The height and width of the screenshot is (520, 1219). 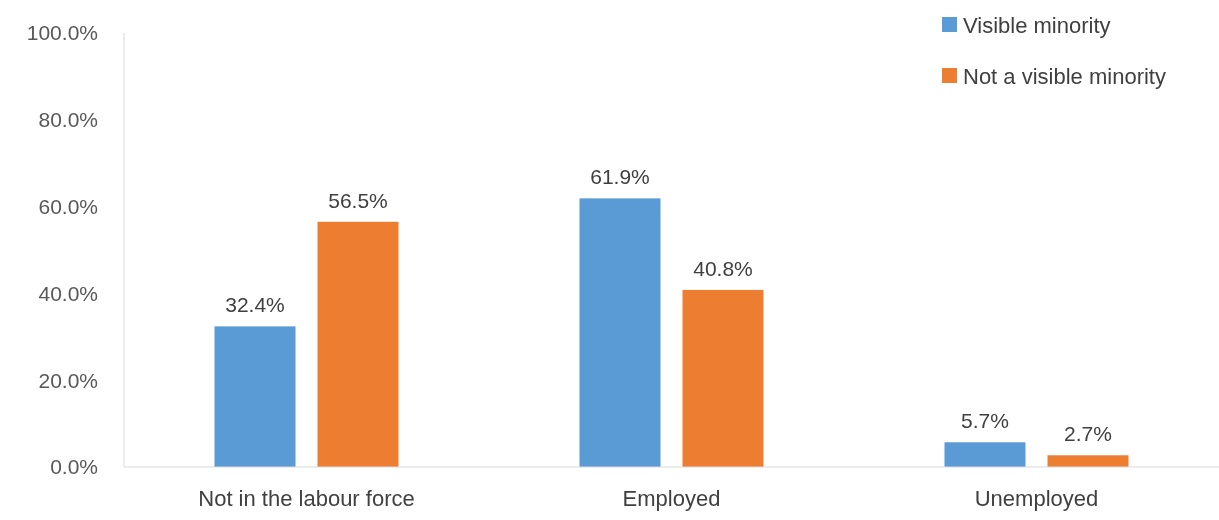 I want to click on y-tick-label: 20.0%, so click(x=68, y=380).